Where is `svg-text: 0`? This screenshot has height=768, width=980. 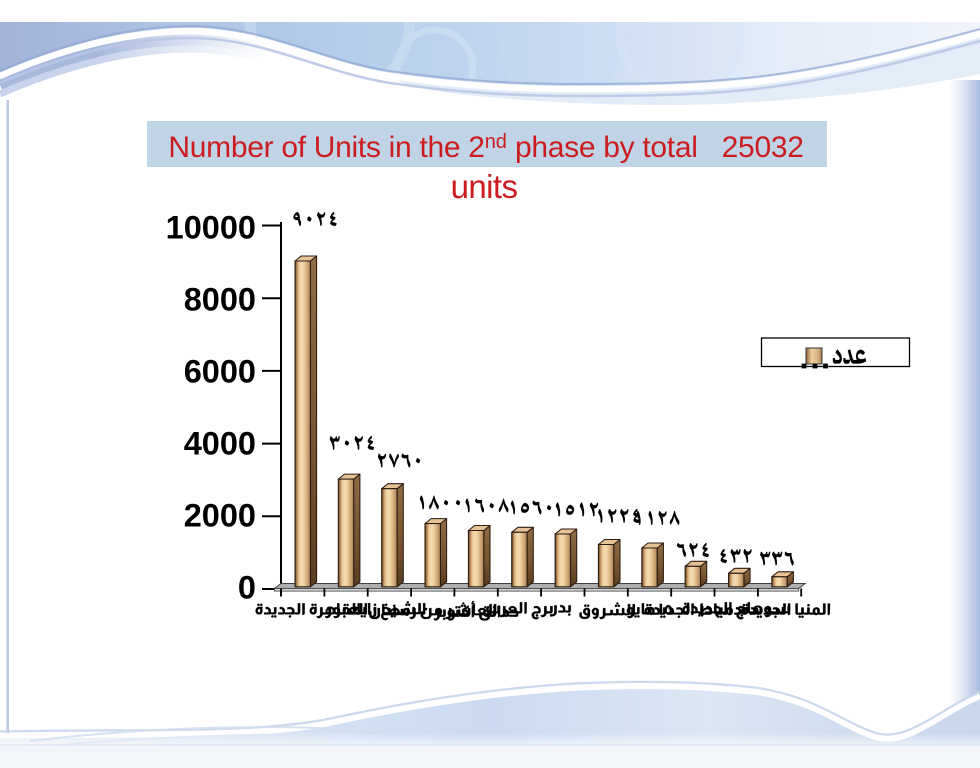 svg-text: 0 is located at coordinates (247, 588).